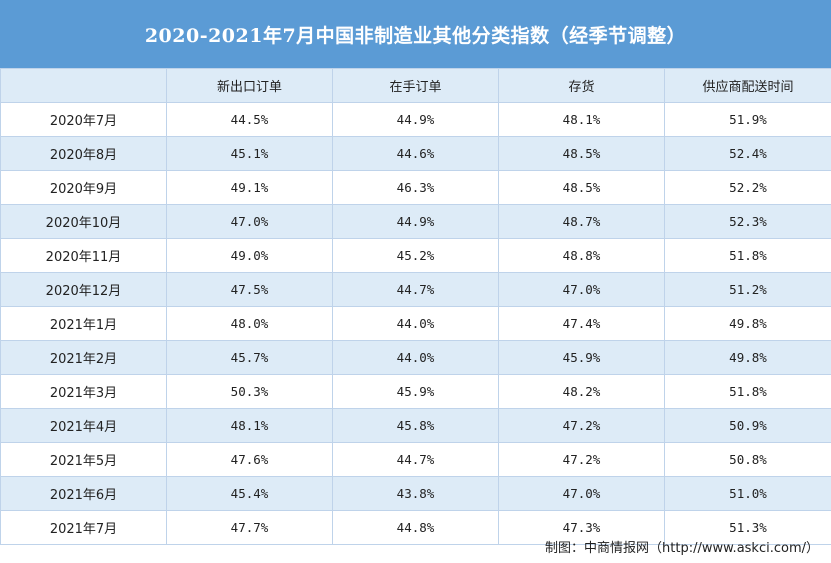 This screenshot has height=563, width=831. I want to click on backlog-orders-cell: 46.3%, so click(415, 187).